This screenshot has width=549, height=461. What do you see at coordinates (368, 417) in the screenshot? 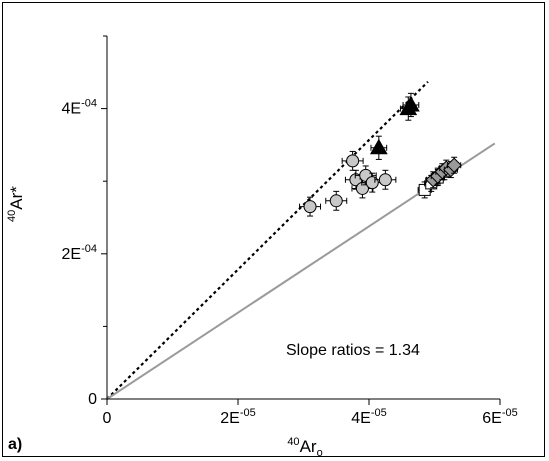
I see `x-tick-label: 4E-05` at bounding box center [368, 417].